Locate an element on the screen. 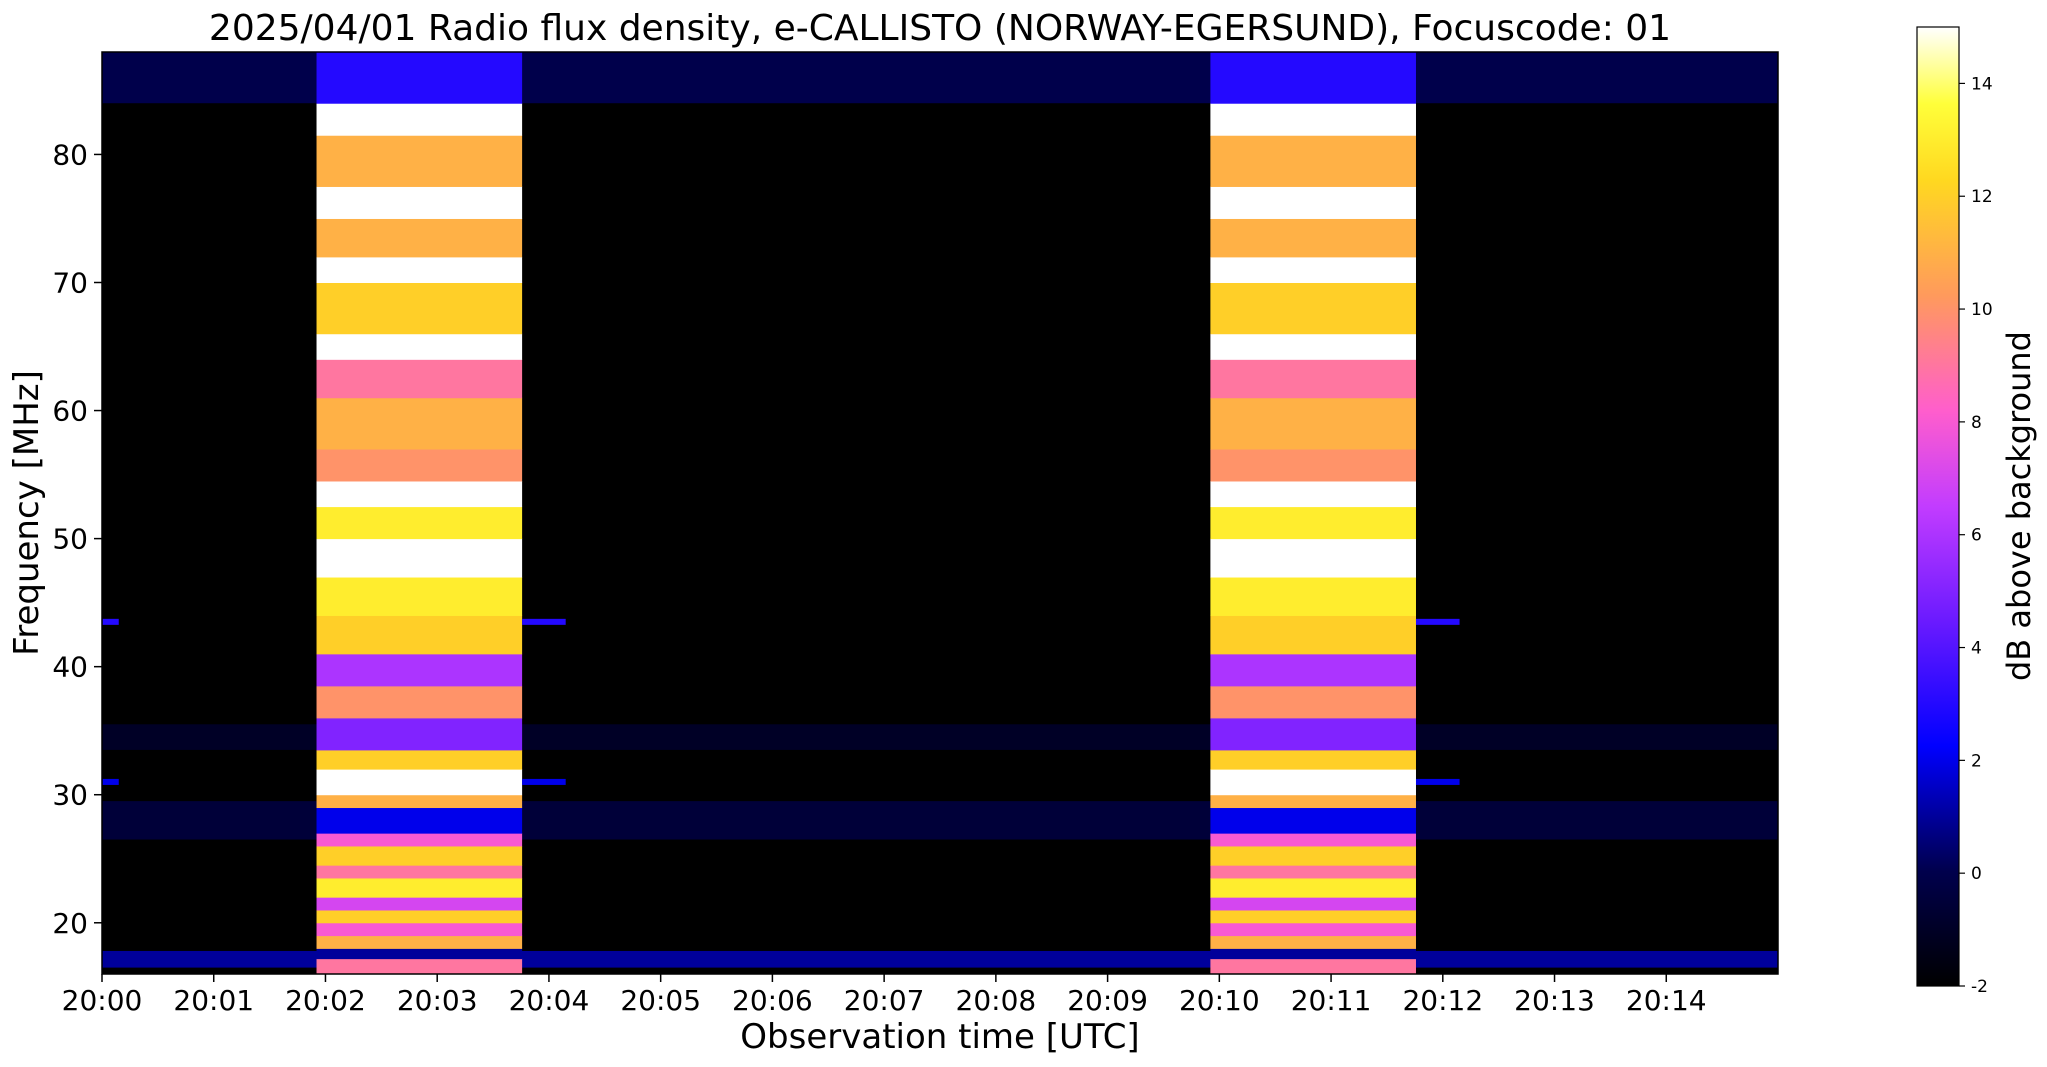 The image size is (2047, 1067). y-tick-label: 20 is located at coordinates (70, 923).